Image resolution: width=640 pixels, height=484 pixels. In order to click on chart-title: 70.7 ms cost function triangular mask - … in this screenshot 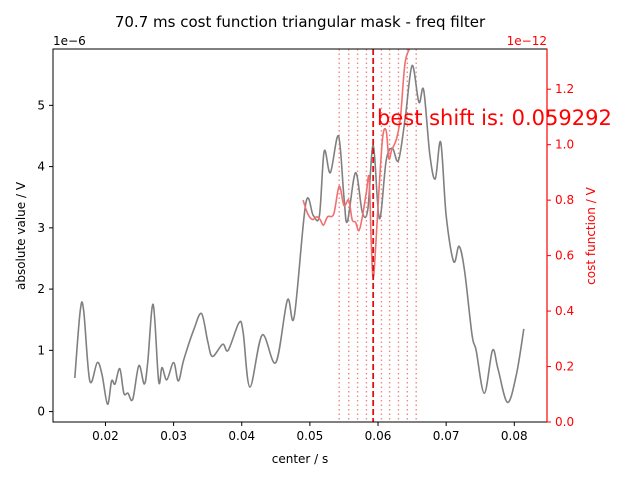, I will do `click(300, 22)`.